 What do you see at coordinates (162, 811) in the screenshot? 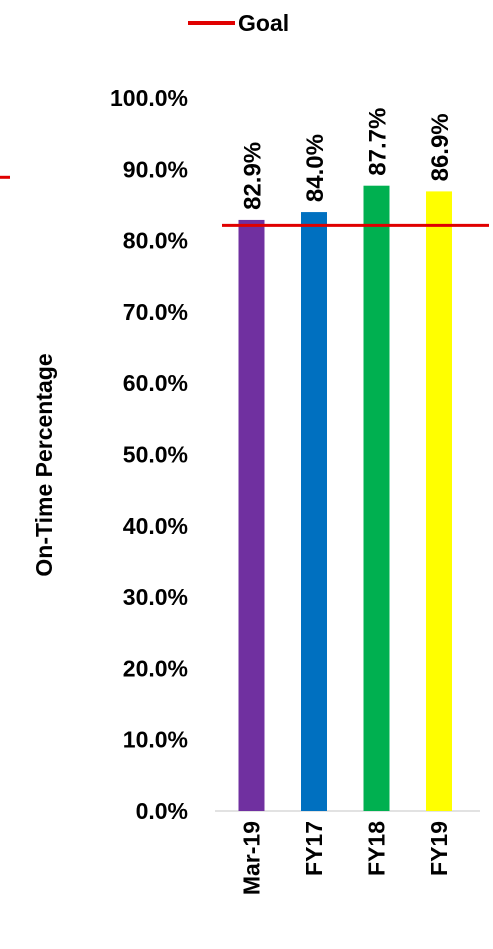
I see `y-tick-label: 0.0%` at bounding box center [162, 811].